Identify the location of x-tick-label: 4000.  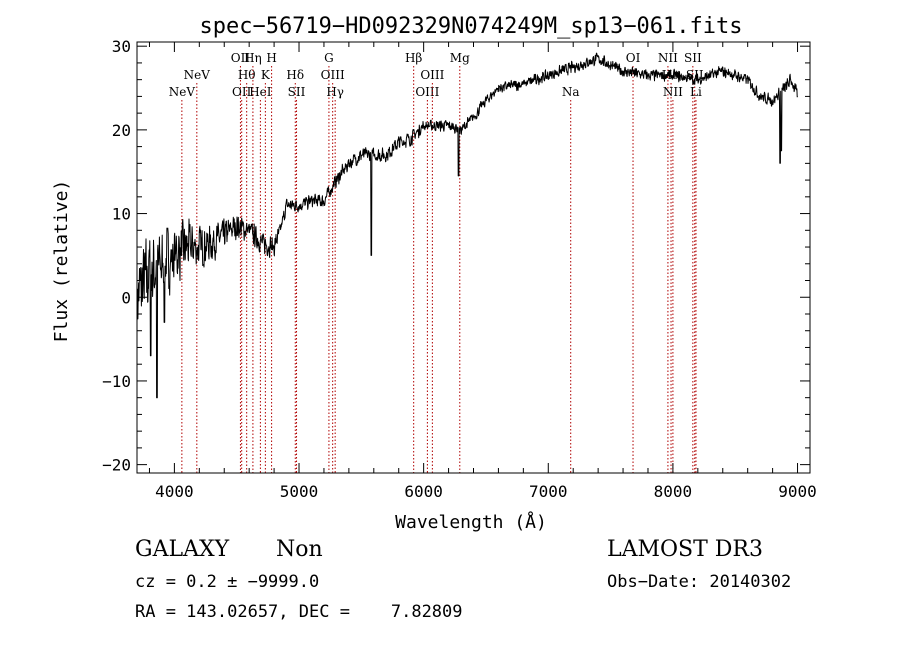
(174, 491).